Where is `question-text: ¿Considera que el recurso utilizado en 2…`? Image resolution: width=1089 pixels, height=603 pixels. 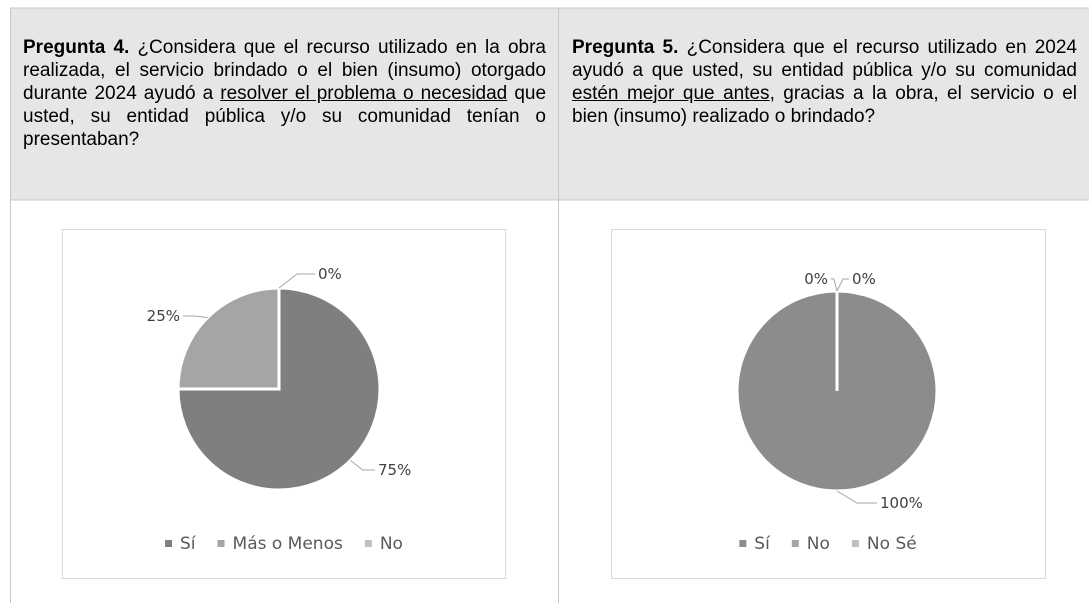
question-text: ¿Considera que el recurso utilizado en 2… is located at coordinates (824, 59).